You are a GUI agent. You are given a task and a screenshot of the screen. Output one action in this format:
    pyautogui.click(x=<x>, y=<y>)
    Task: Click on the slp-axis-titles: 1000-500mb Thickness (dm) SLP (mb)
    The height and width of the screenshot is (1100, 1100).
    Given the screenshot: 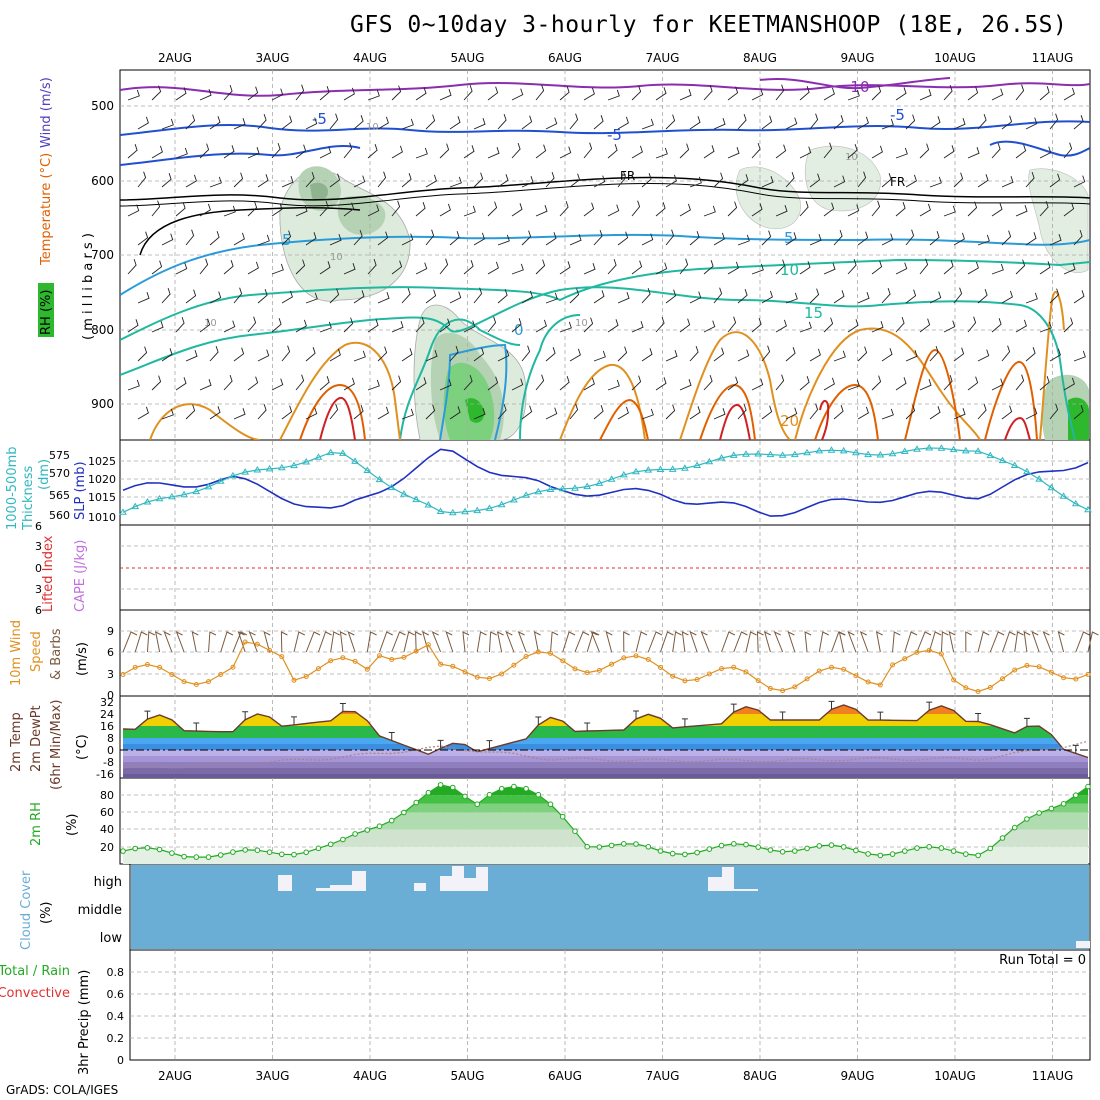 What is the action you would take?
    pyautogui.click(x=46, y=488)
    